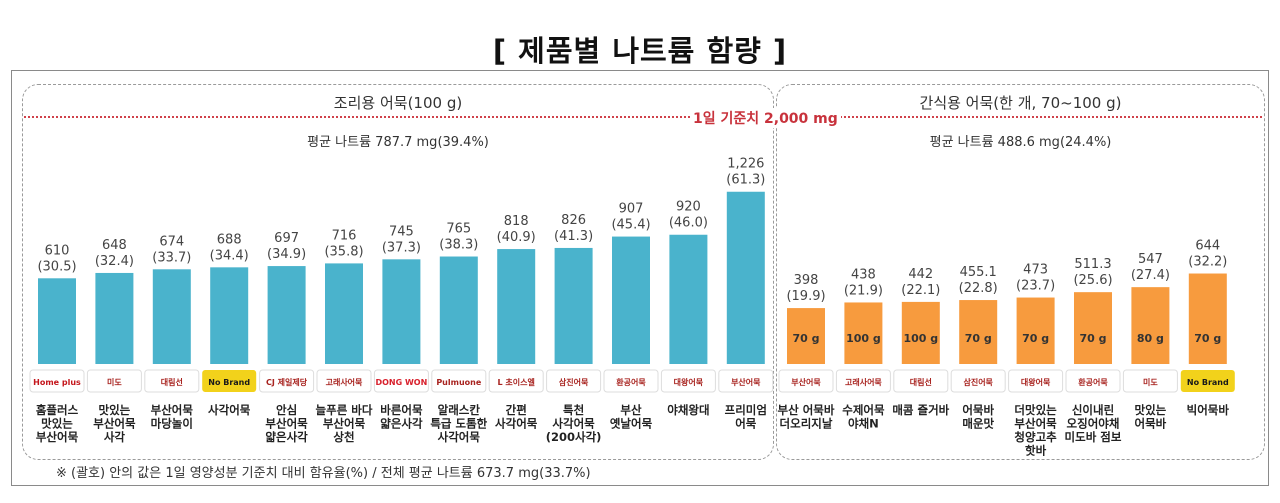 The image size is (1280, 503). I want to click on cooking-category-label-13-line2: 어묵, so click(746, 424).